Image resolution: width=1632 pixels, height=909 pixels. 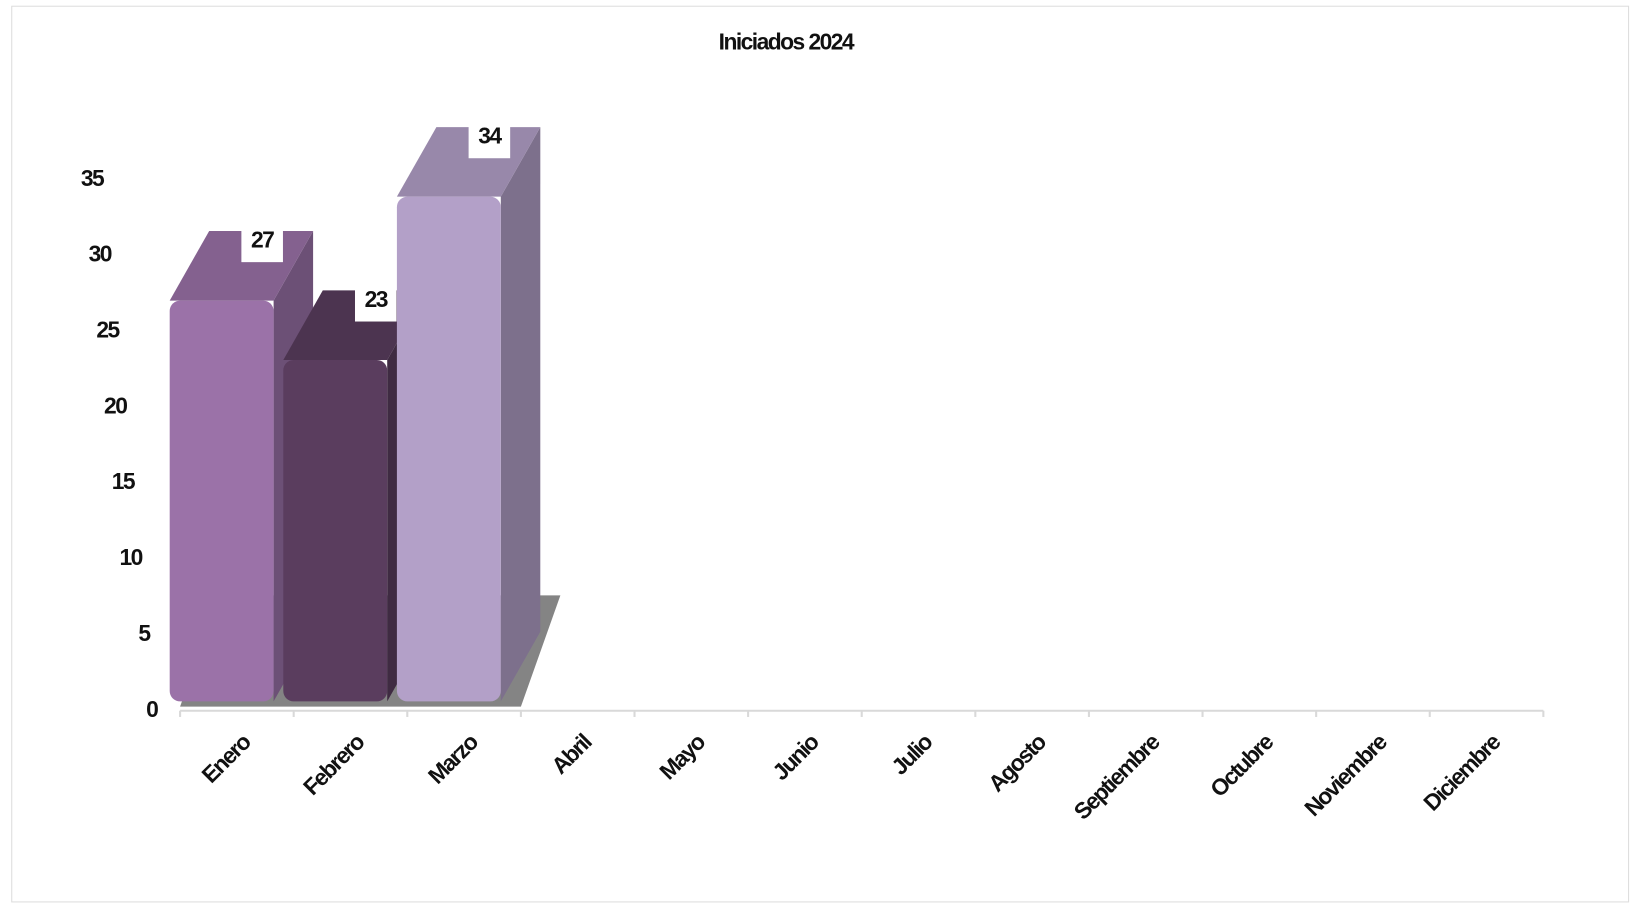 I want to click on y-tick-label: 10, so click(x=130, y=557).